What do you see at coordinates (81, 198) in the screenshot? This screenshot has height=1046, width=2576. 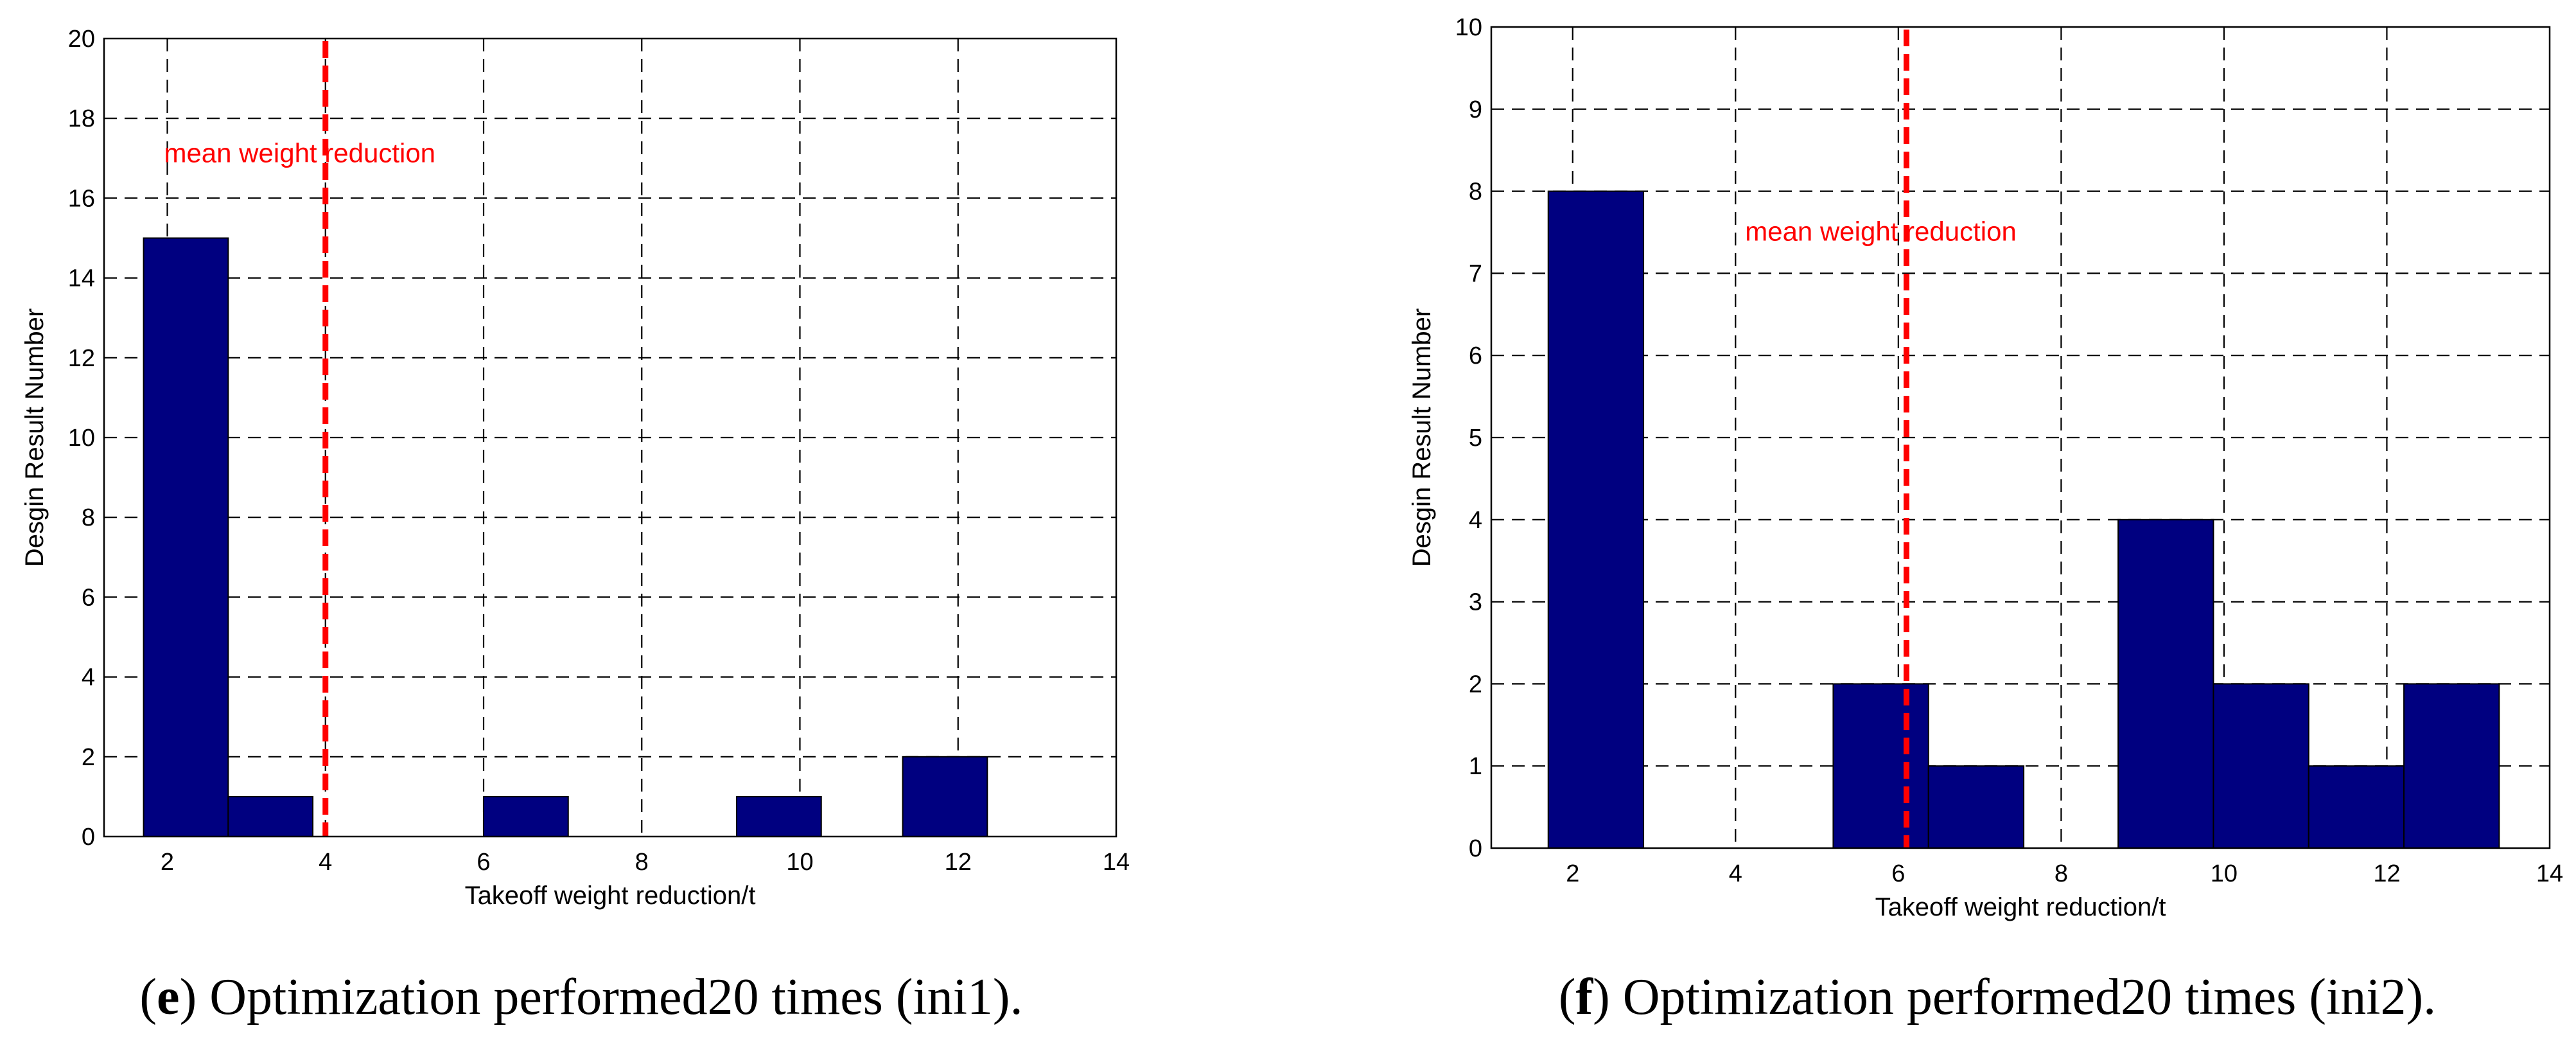 I see `y-tick-label: 16` at bounding box center [81, 198].